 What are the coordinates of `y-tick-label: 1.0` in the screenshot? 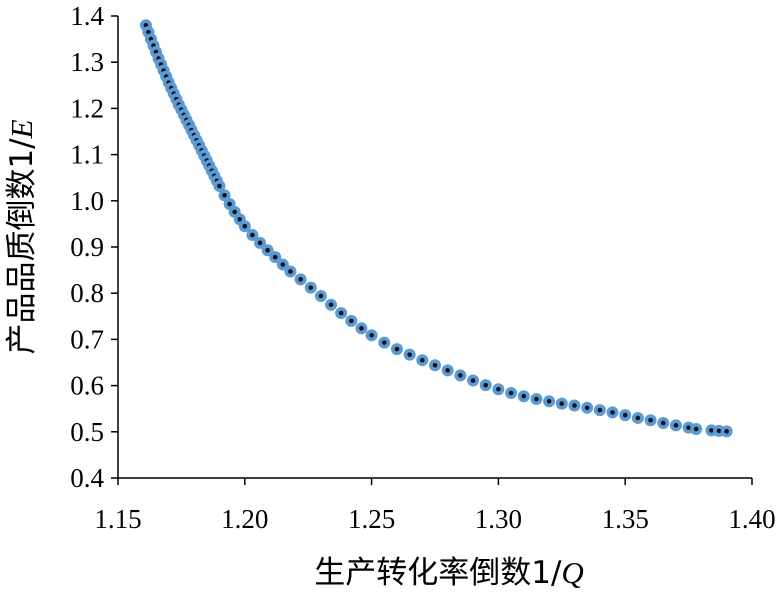 It's located at (87, 201).